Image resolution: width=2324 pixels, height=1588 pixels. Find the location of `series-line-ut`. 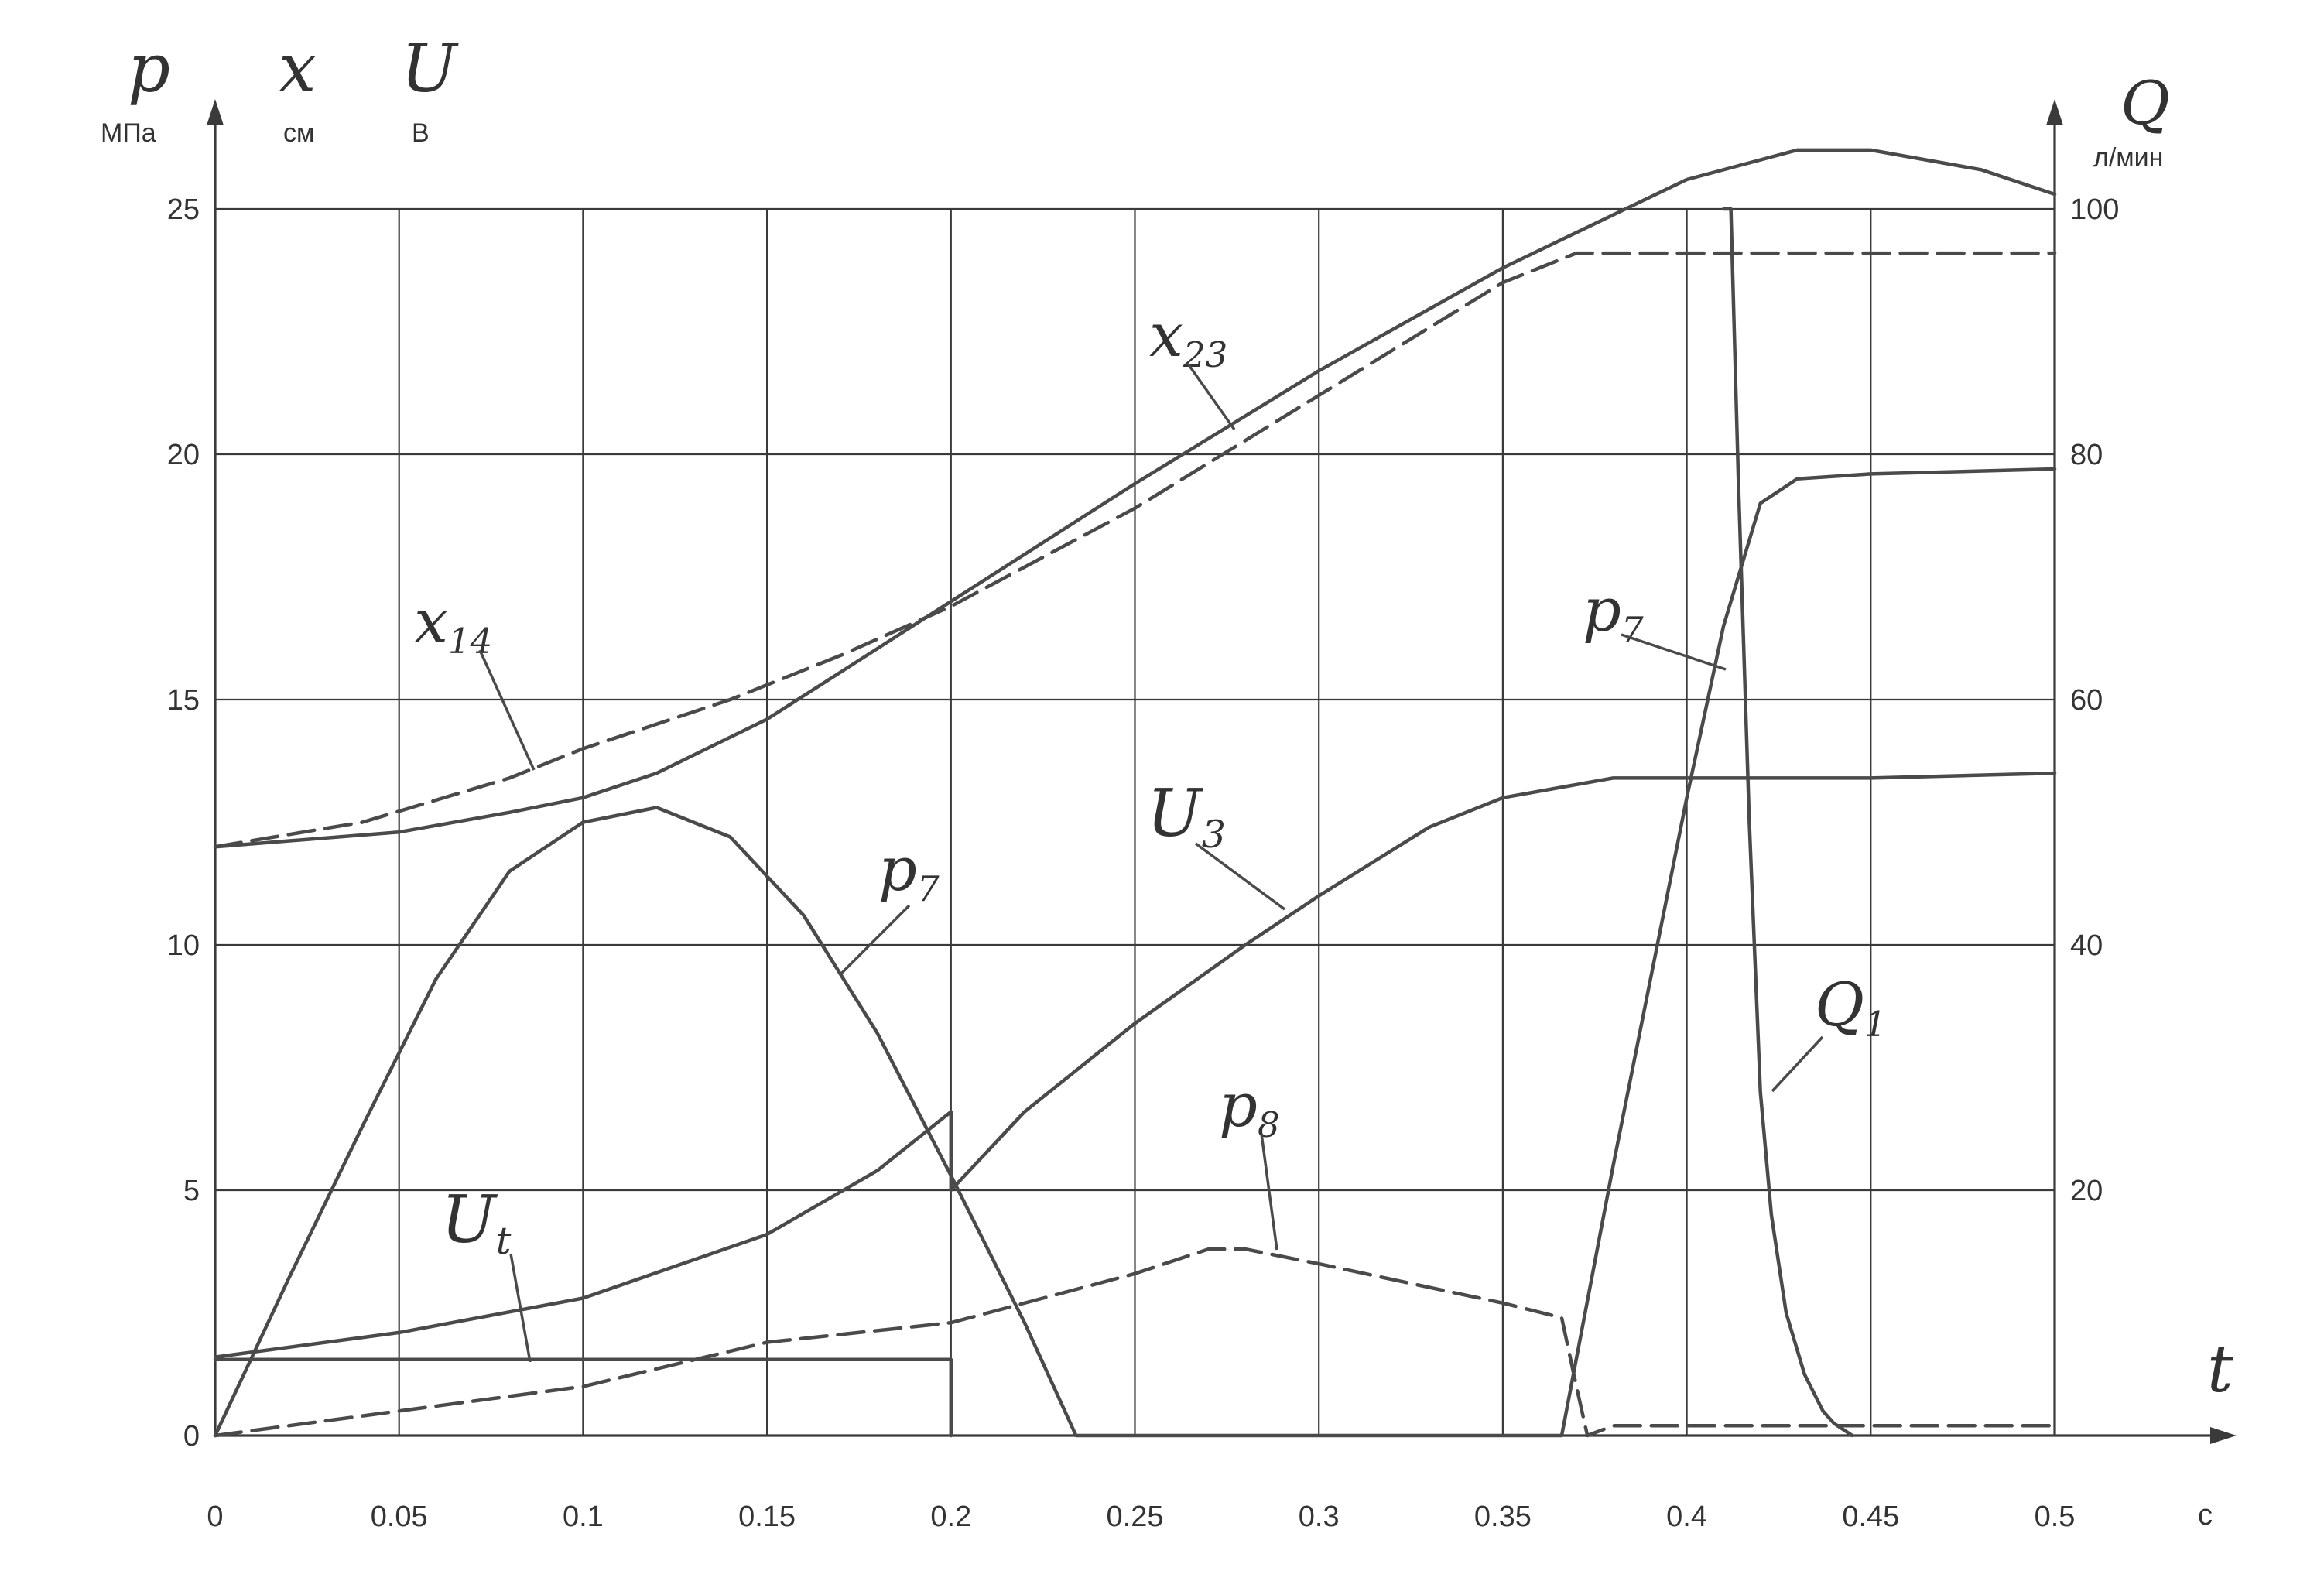

series-line-ut is located at coordinates (583, 1397).